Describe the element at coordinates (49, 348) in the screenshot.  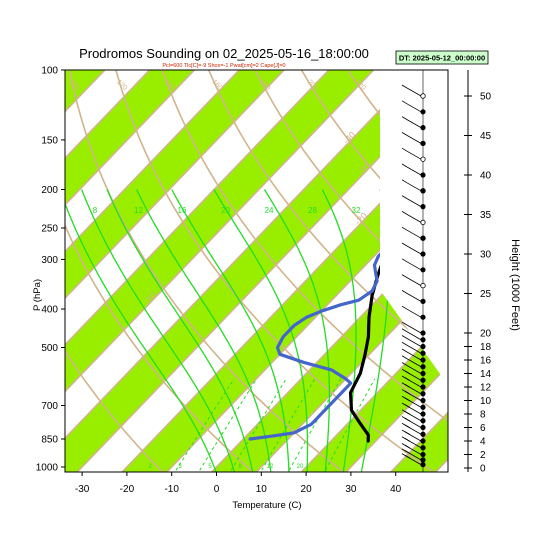
I see `y-tick-label: 500` at that location.